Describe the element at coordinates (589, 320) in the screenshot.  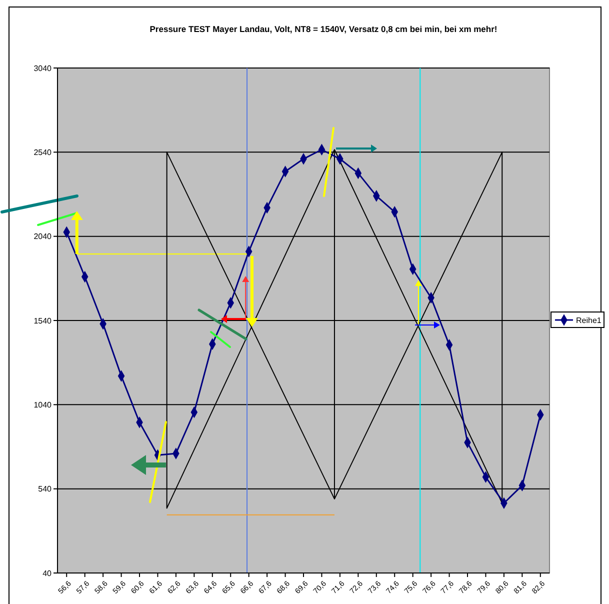
I see `legend-label: Reihe1` at that location.